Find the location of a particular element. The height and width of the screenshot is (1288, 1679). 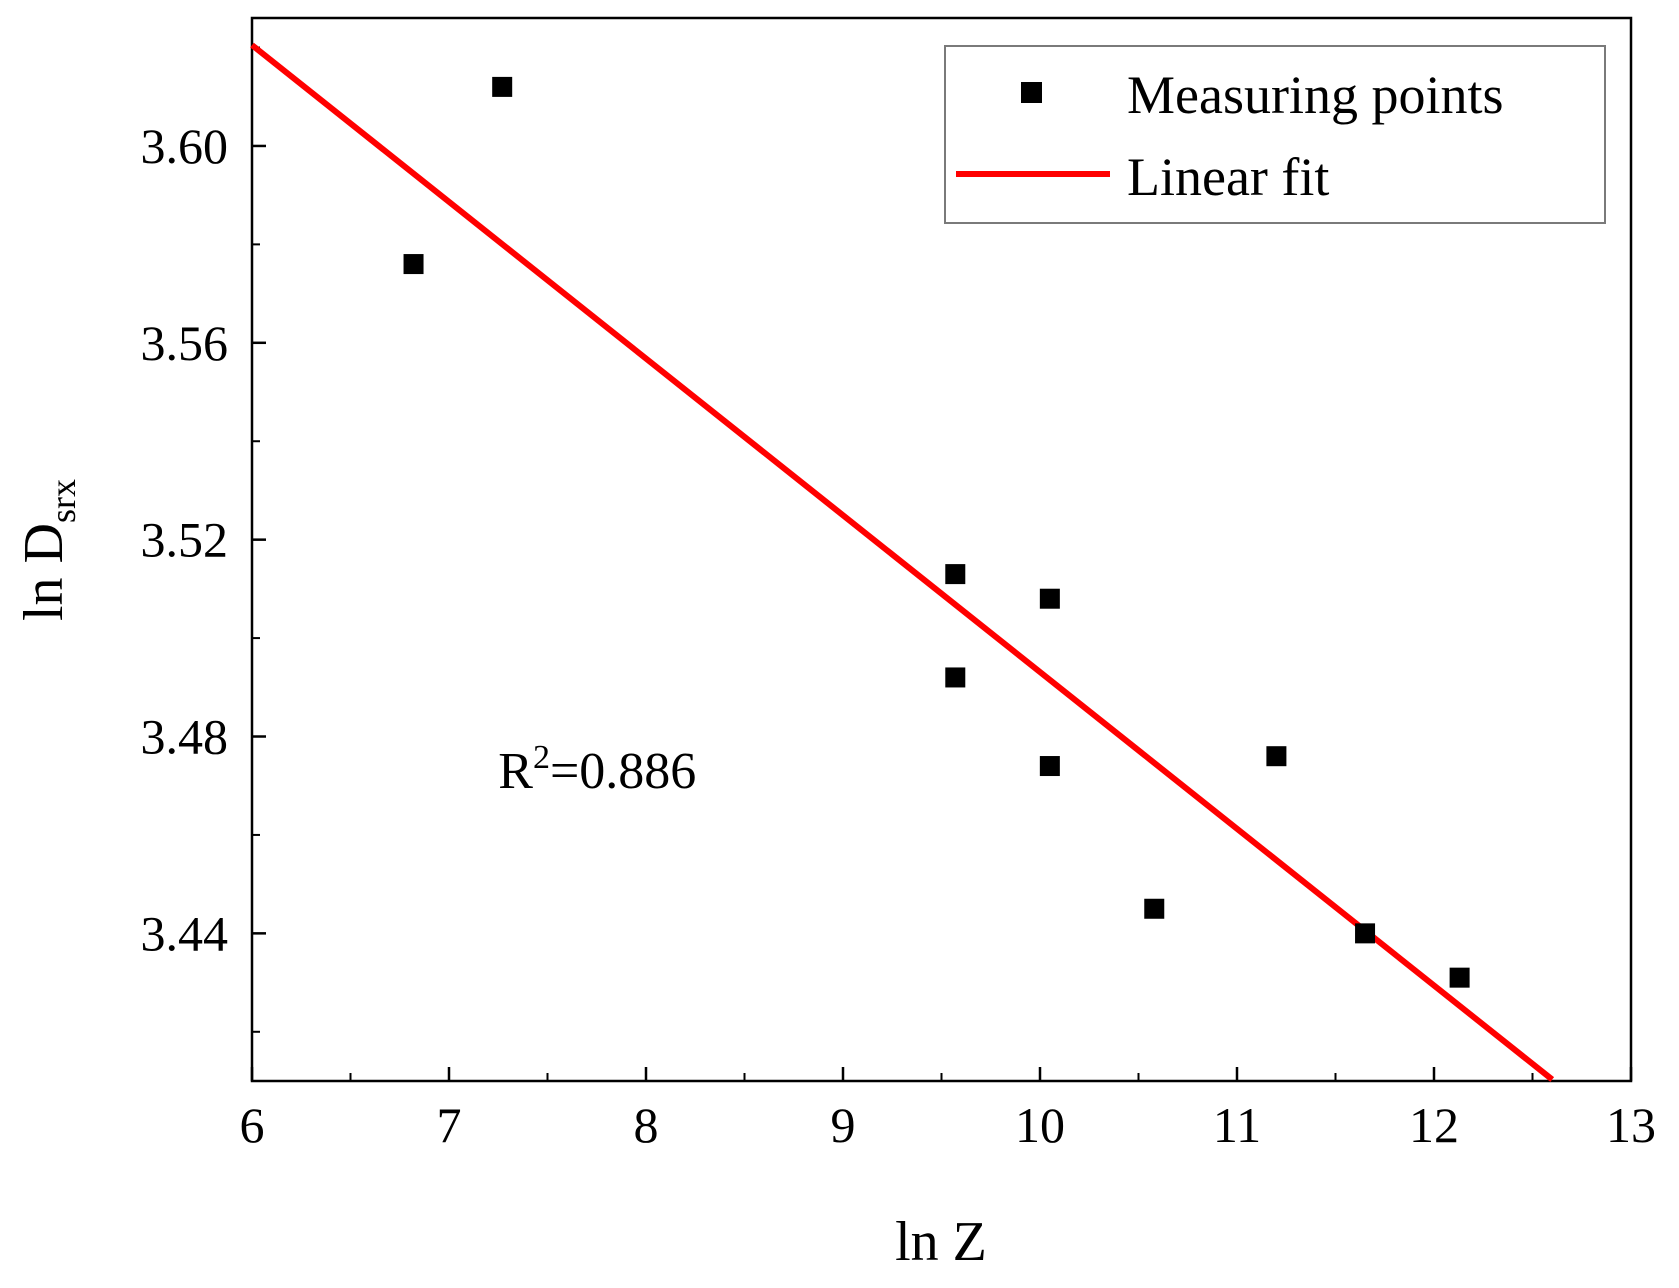

y-axis-title-subscript: srx is located at coordinates (63, 501).